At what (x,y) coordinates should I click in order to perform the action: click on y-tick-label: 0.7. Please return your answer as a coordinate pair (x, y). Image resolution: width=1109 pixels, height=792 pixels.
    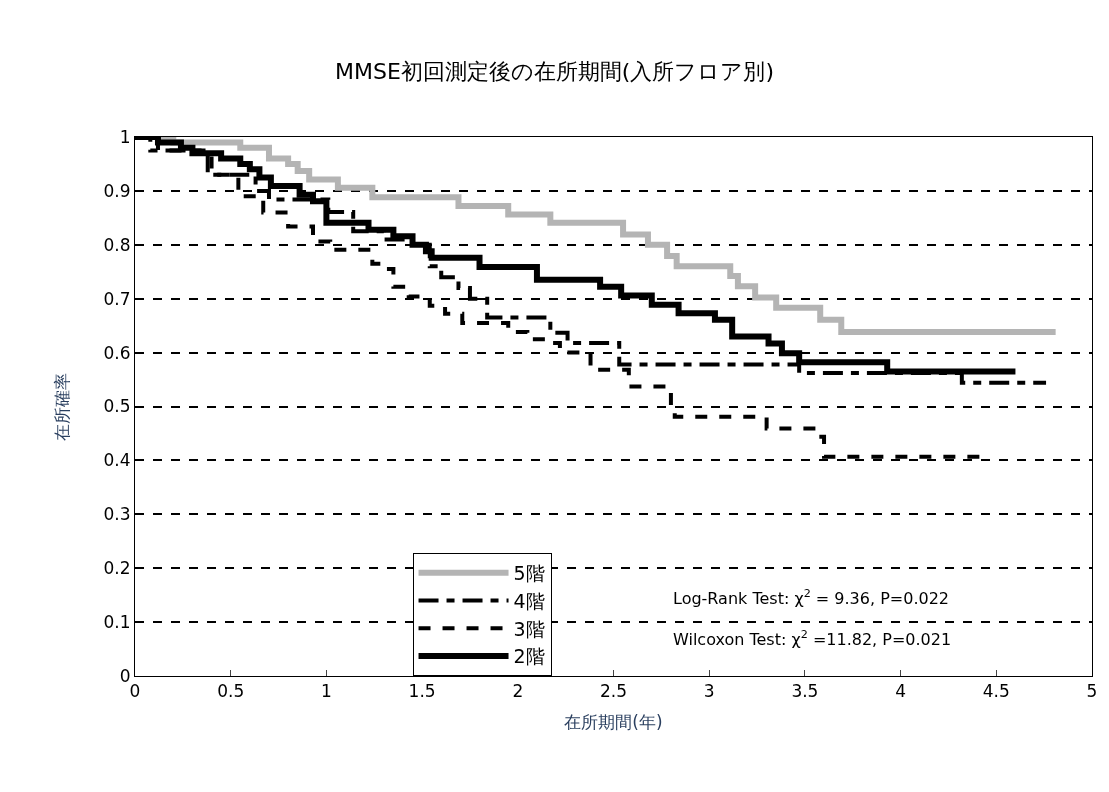
    Looking at the image, I should click on (117, 298).